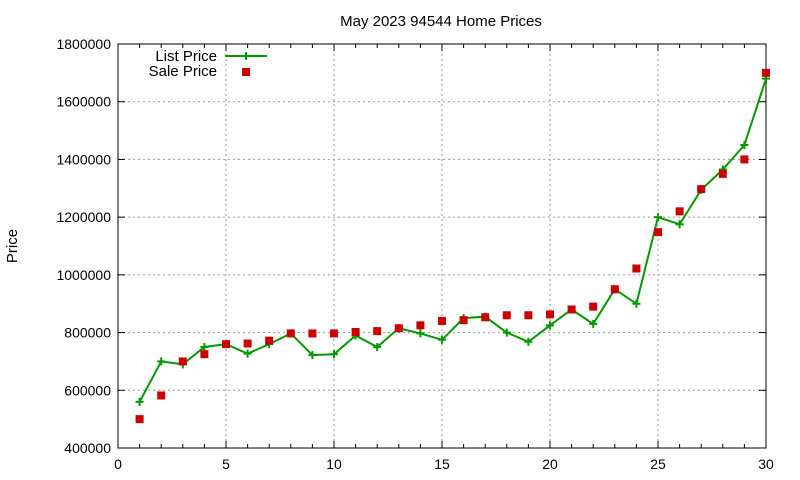  Describe the element at coordinates (183, 71) in the screenshot. I see `legend-label-sale-price: Sale Price` at that location.